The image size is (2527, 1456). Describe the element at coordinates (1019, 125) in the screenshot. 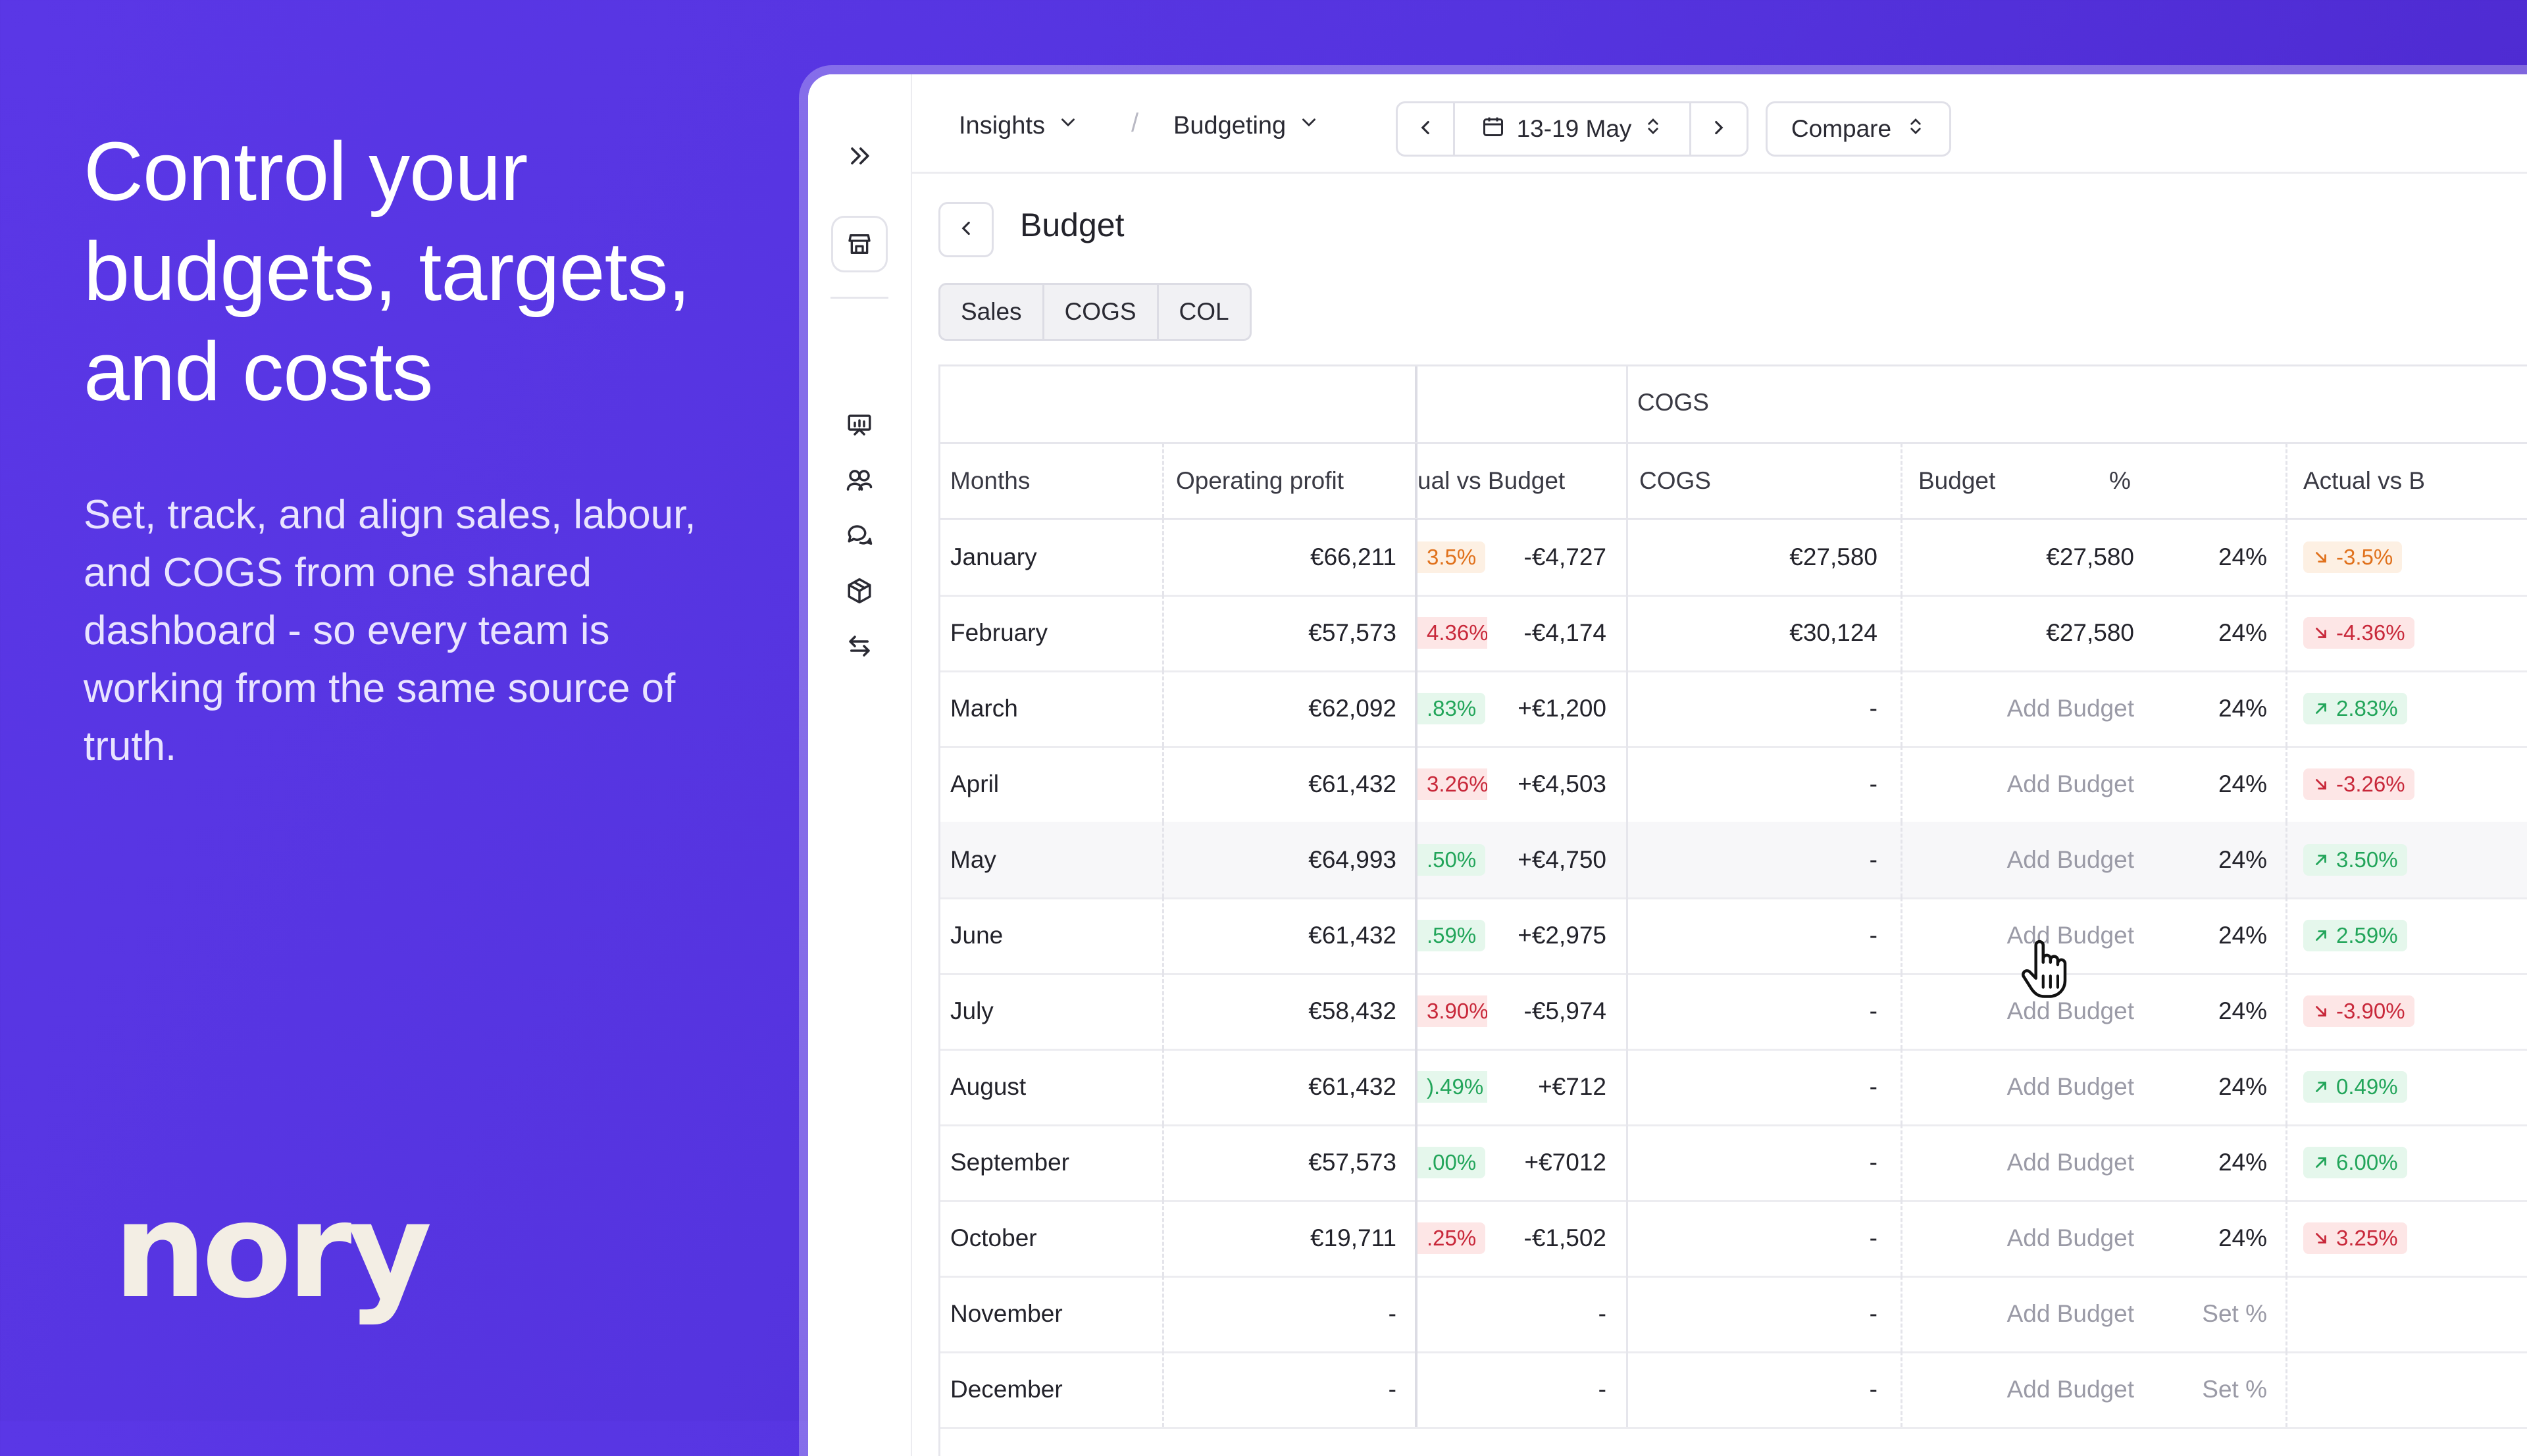

I see `breadcrumb-insights: Insights` at that location.